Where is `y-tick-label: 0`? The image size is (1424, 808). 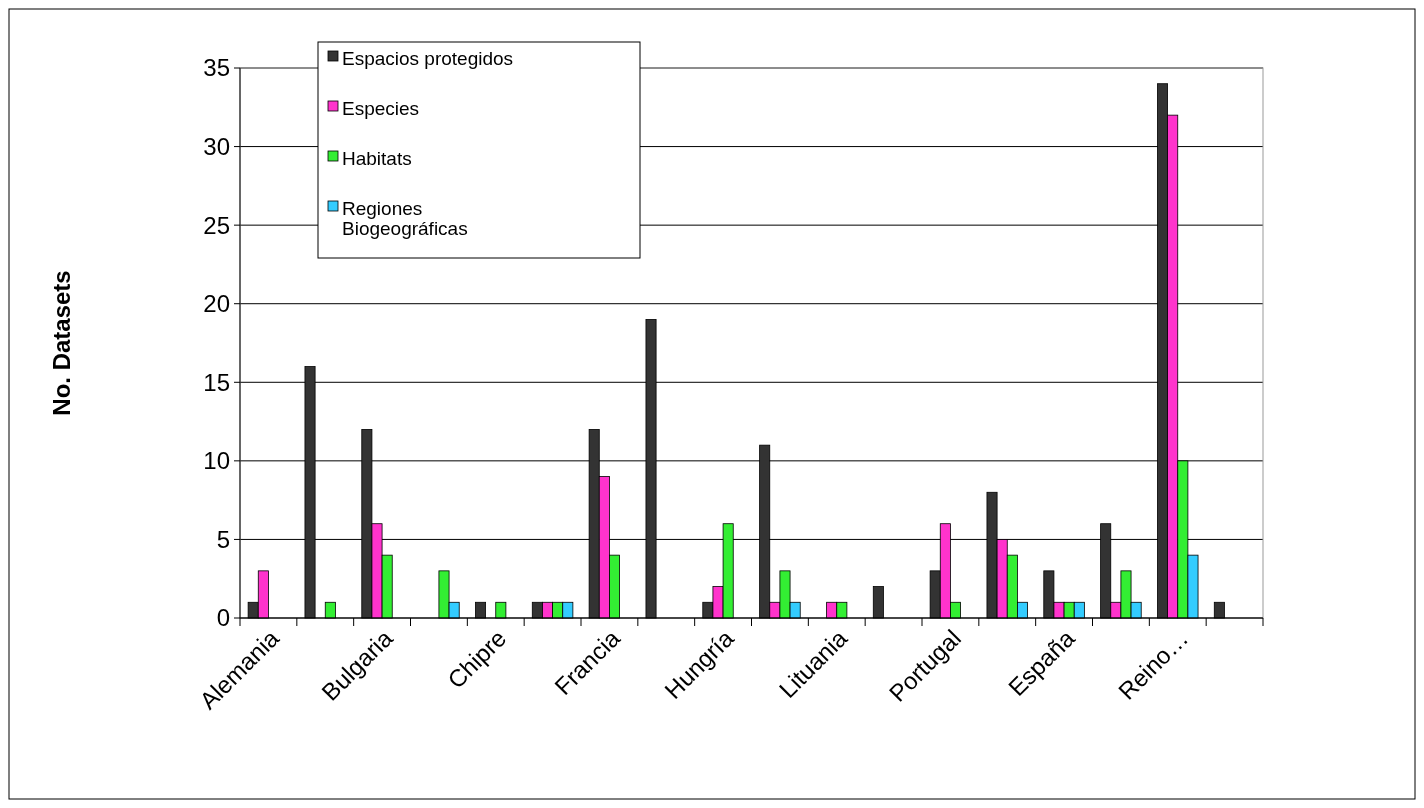
y-tick-label: 0 is located at coordinates (223, 618).